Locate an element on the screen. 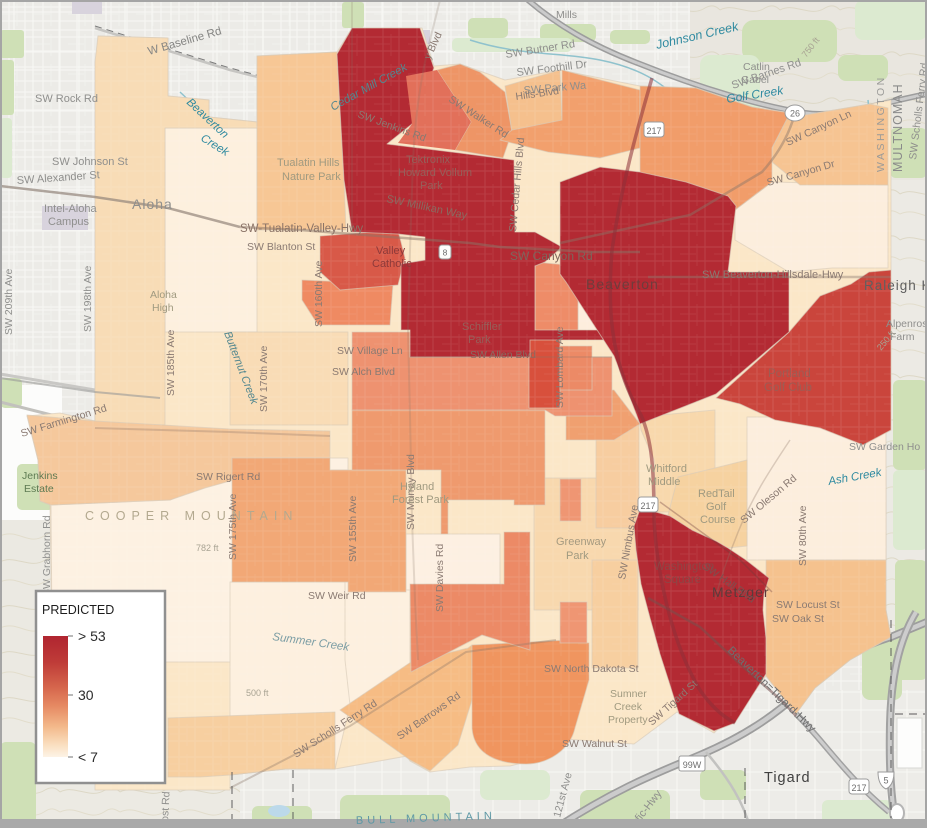 This screenshot has height=828, width=927. svg-text: SW Johnson St is located at coordinates (90, 162).